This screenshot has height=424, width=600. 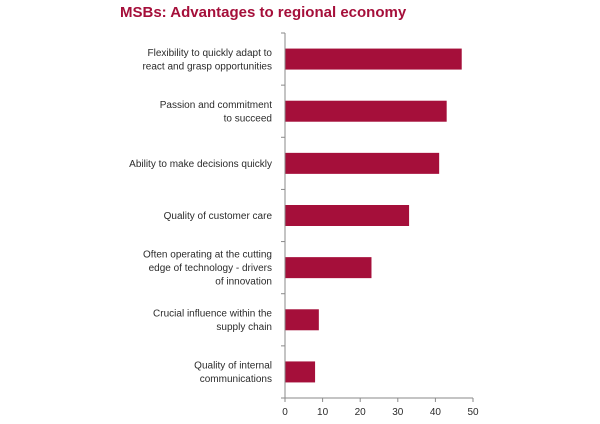 I want to click on category-label-line: Flexibility to quickly adapt to, so click(x=209, y=53).